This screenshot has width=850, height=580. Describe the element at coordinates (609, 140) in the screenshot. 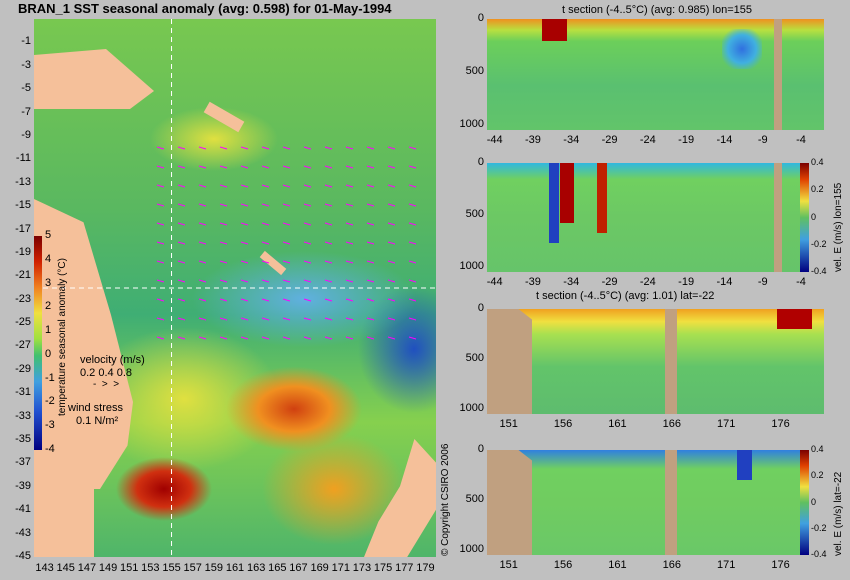

I see `section-x-tick: -29` at that location.